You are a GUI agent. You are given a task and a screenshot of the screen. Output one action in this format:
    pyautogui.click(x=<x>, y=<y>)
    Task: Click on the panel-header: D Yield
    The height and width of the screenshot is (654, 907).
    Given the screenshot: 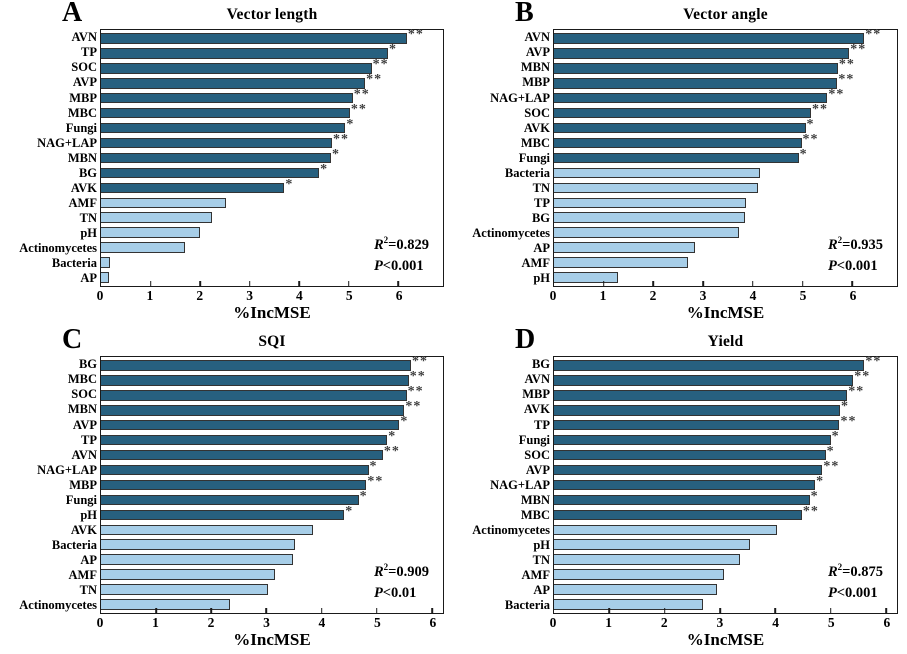 What is the action you would take?
    pyautogui.click(x=680, y=340)
    